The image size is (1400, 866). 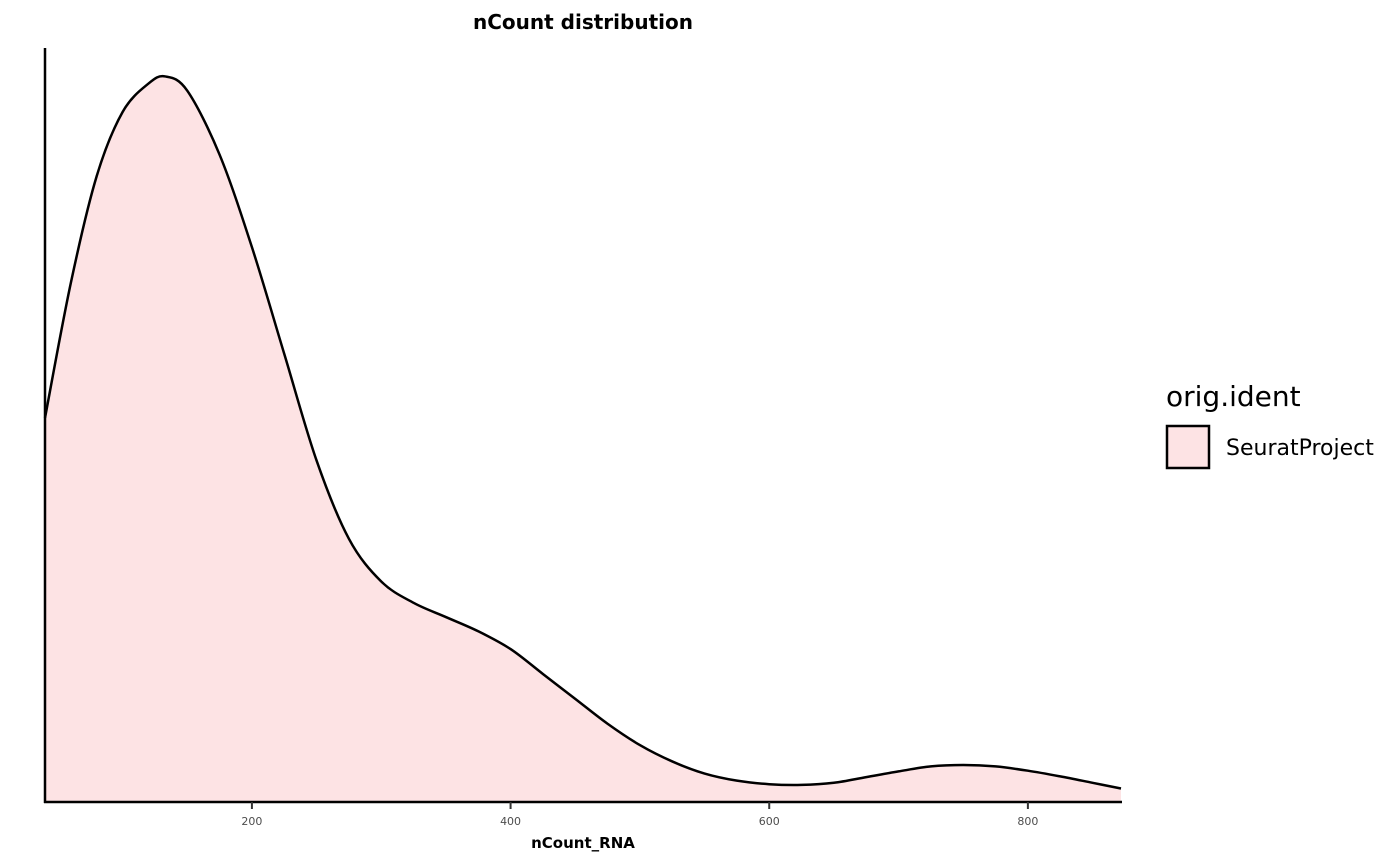 What do you see at coordinates (1269, 425) in the screenshot?
I see `legend: orig.ident SeuratProject` at bounding box center [1269, 425].